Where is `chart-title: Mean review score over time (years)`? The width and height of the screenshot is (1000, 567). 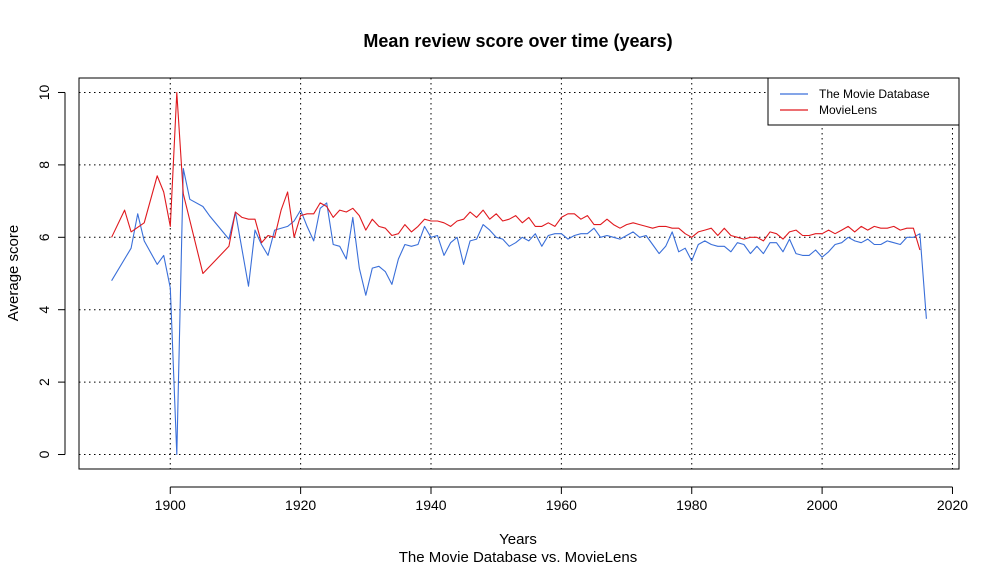 chart-title: Mean review score over time (years) is located at coordinates (517, 41).